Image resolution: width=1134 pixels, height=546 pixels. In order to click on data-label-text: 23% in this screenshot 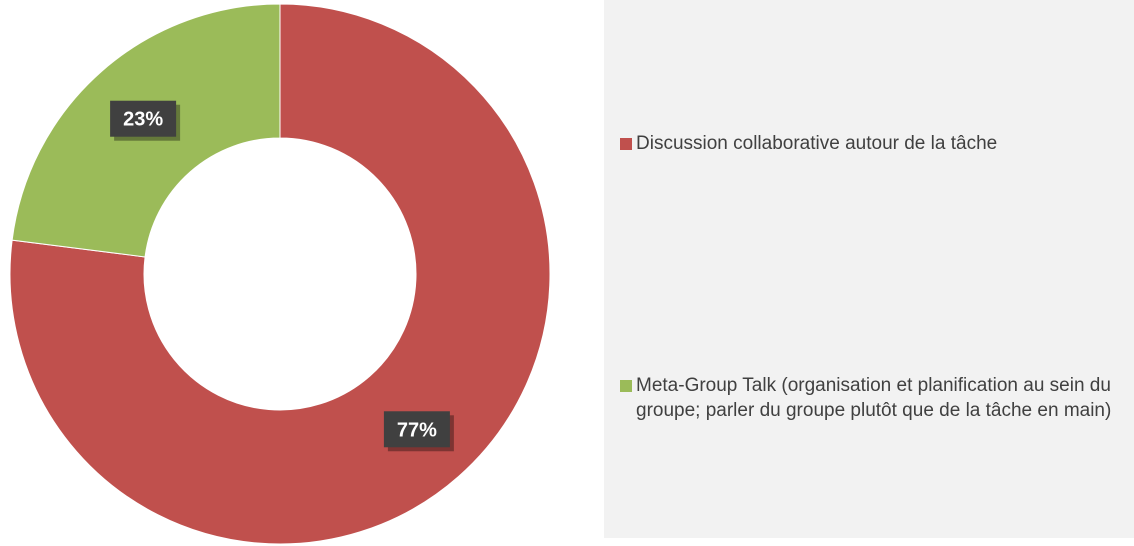, I will do `click(143, 120)`.